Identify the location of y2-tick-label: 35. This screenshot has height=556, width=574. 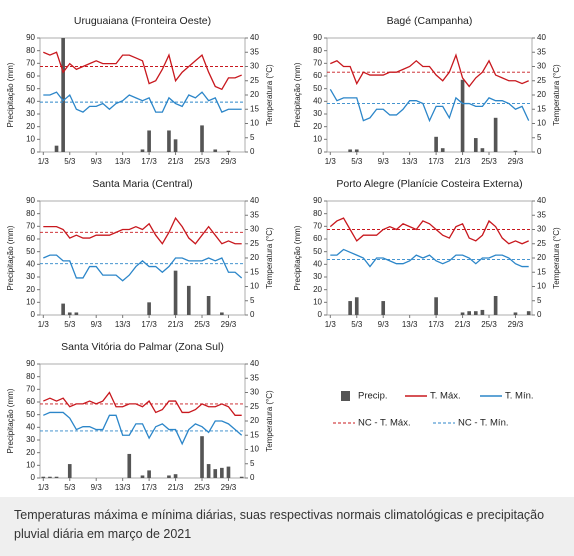
(541, 214).